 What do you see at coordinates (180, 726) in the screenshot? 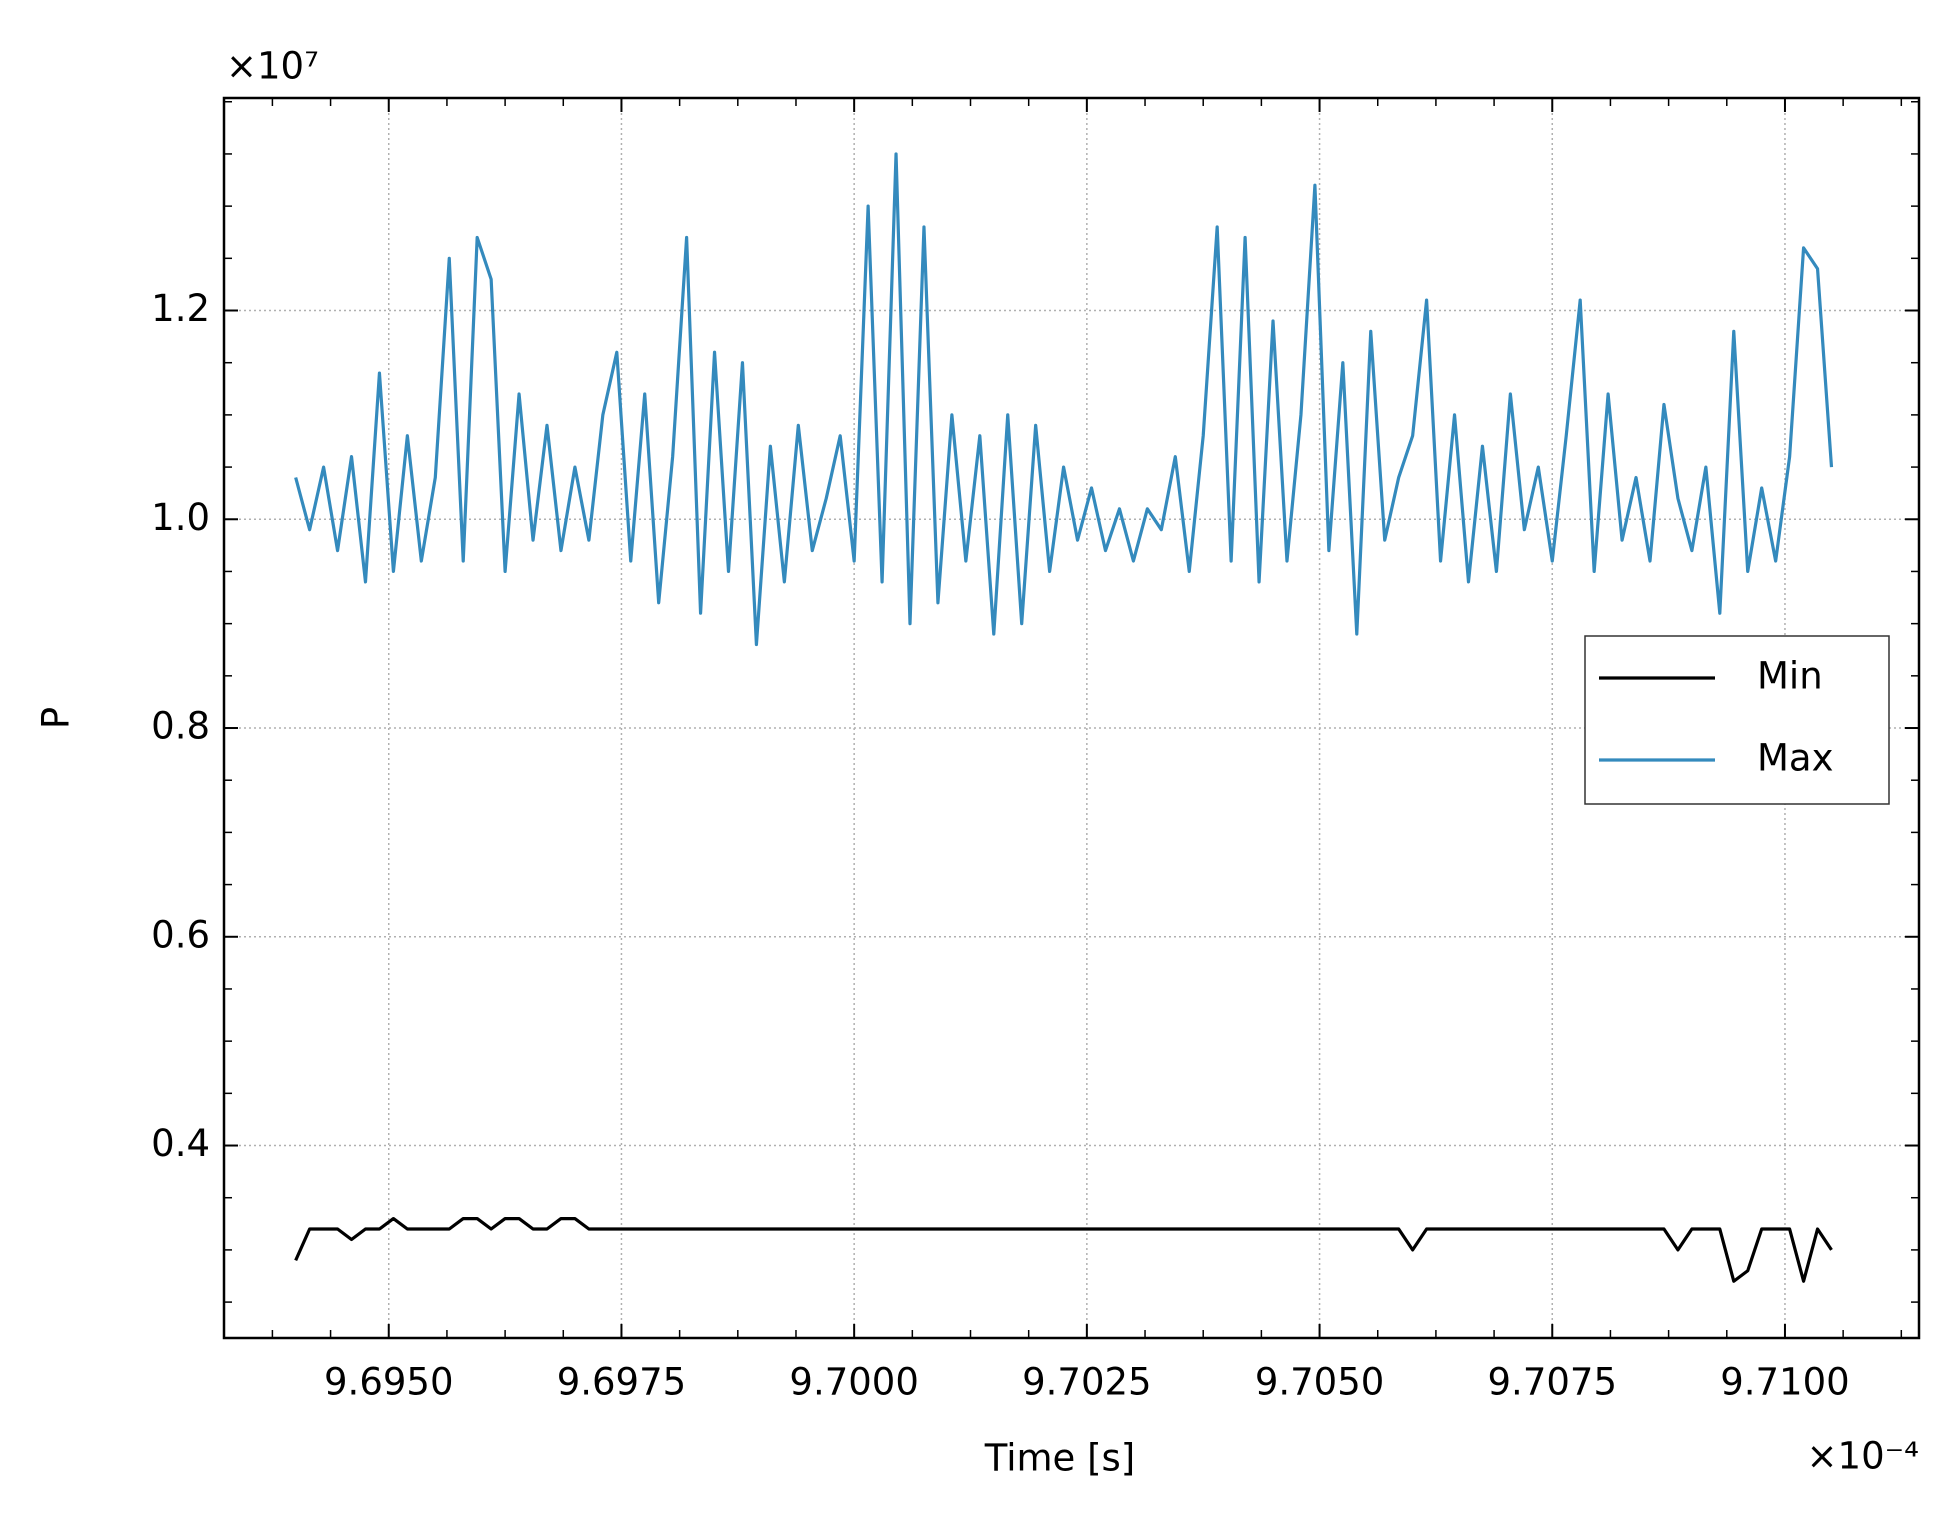
I see `y-tick-label: 0.8` at bounding box center [180, 726].